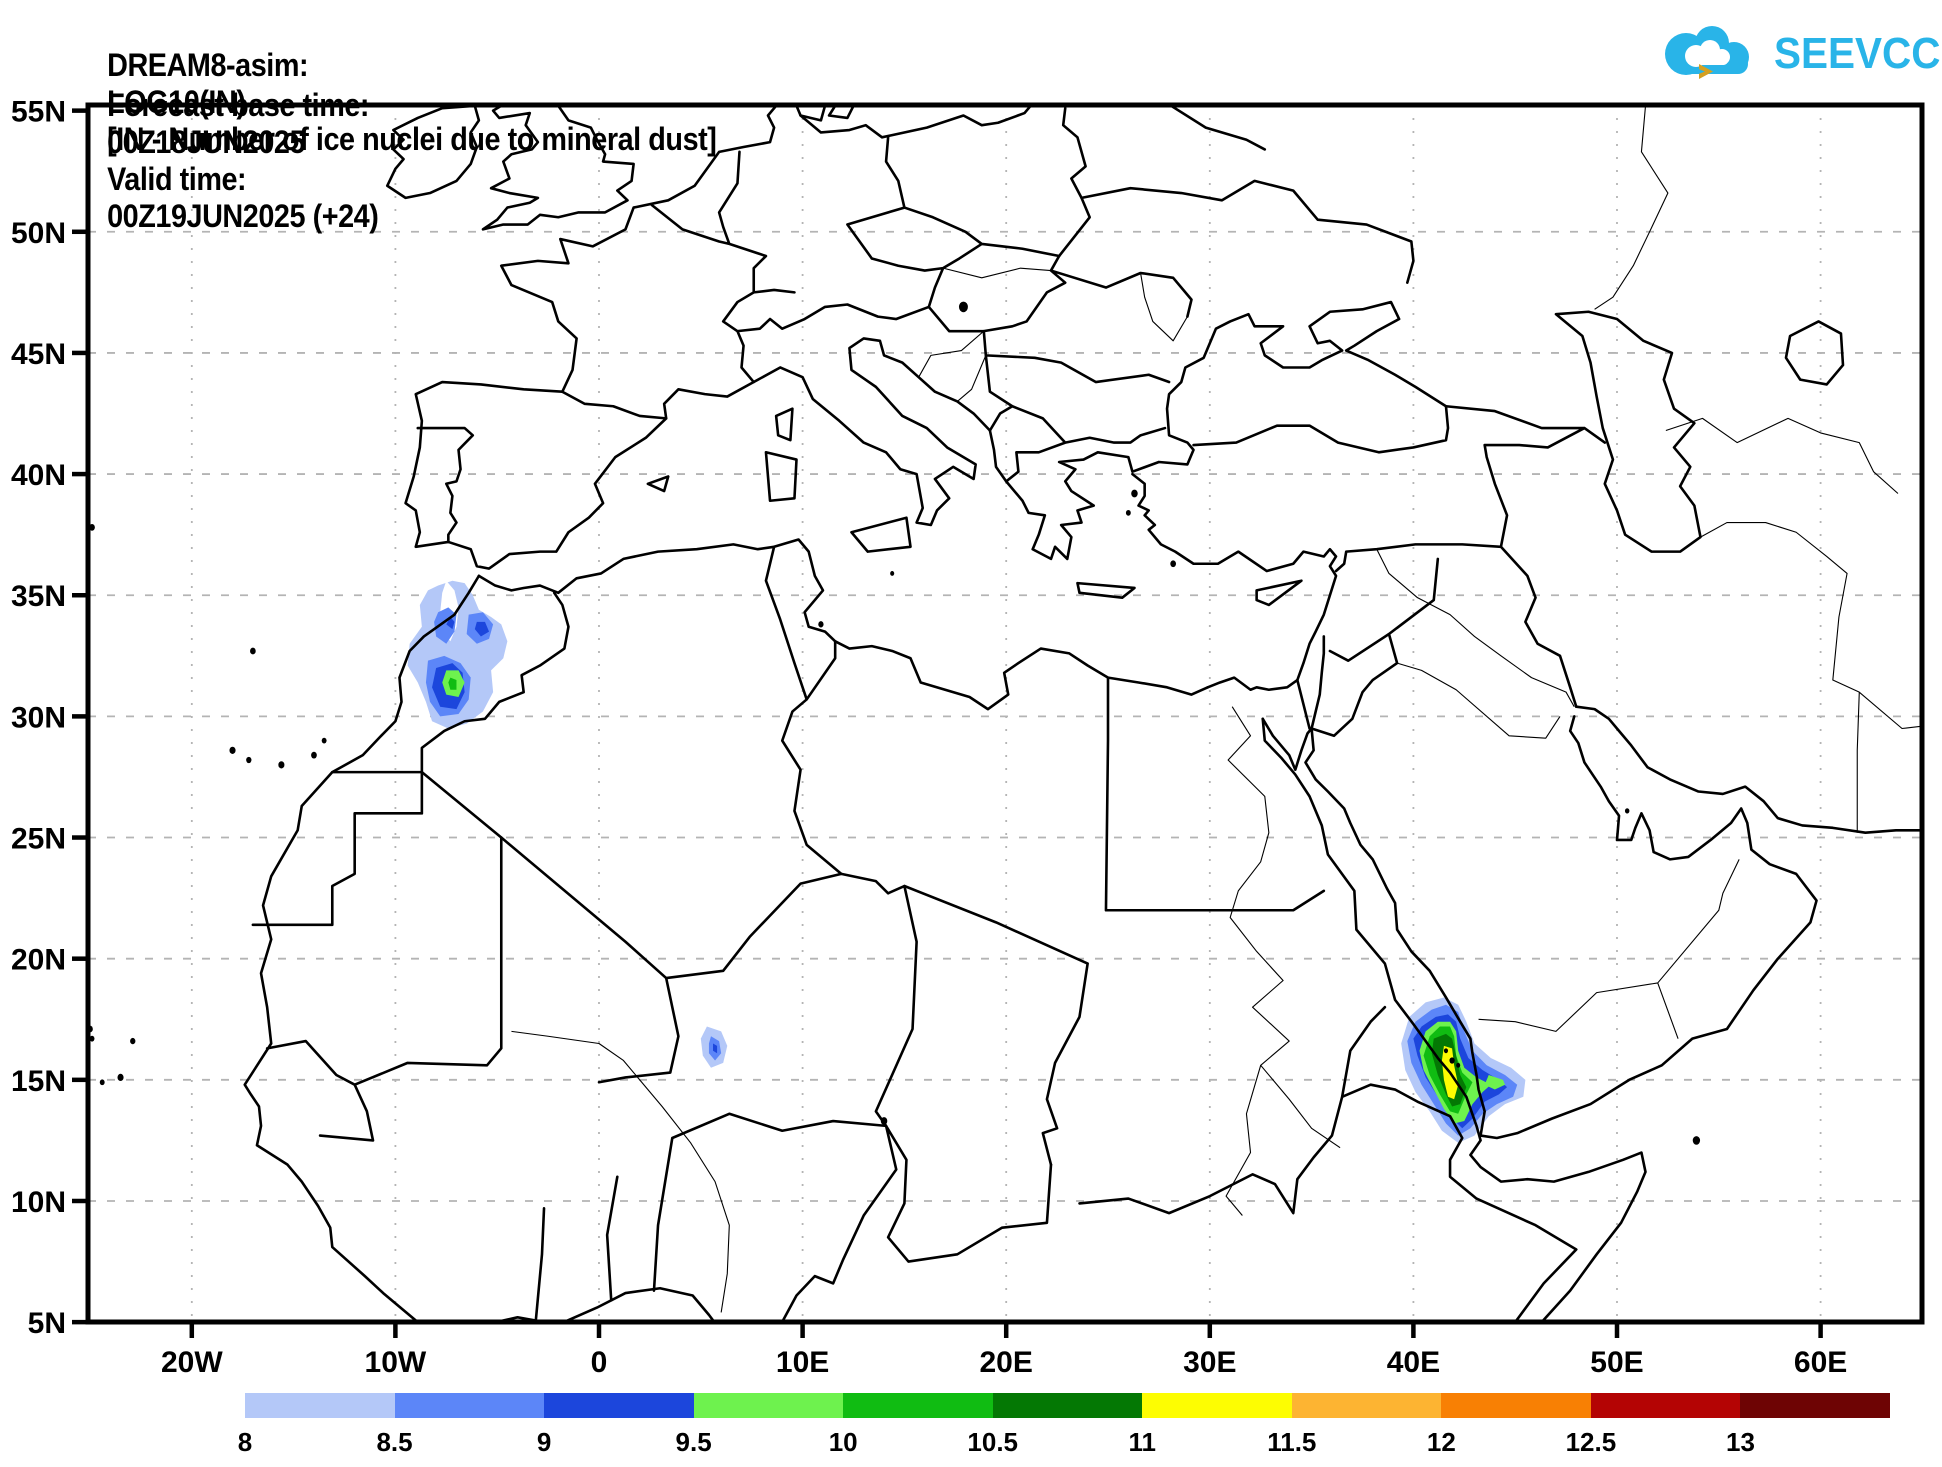 This screenshot has width=1942, height=1467. Describe the element at coordinates (1609, 948) in the screenshot. I see `saudi-yemen-oman-border` at that location.